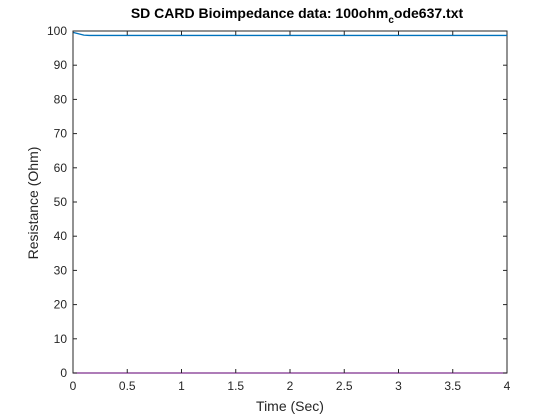  Describe the element at coordinates (181, 386) in the screenshot. I see `x-tick-label: 1` at that location.